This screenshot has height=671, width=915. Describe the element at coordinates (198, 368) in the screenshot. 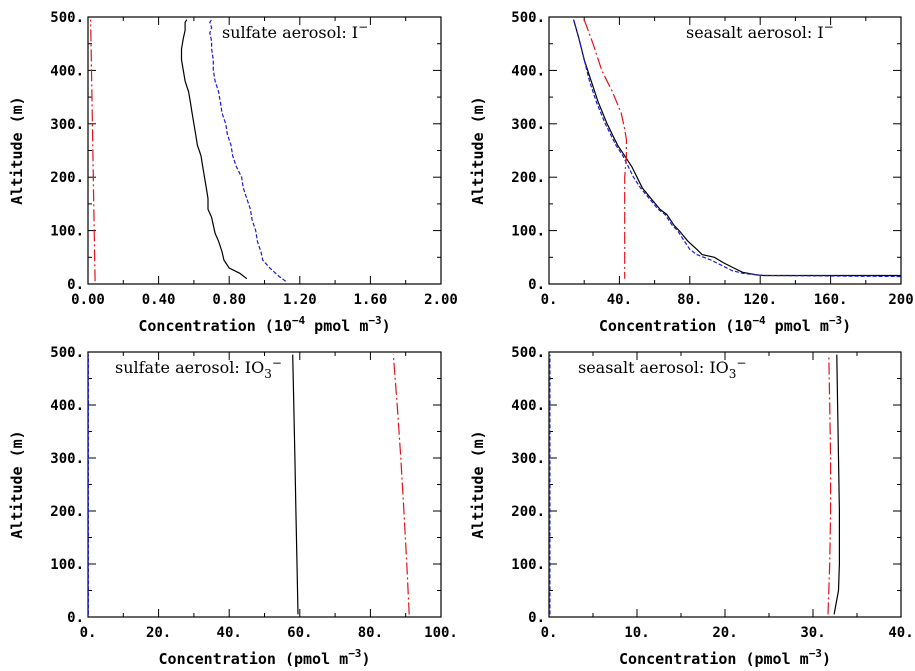

I see `panel-title: sulfate aerosol: IO3−` at that location.